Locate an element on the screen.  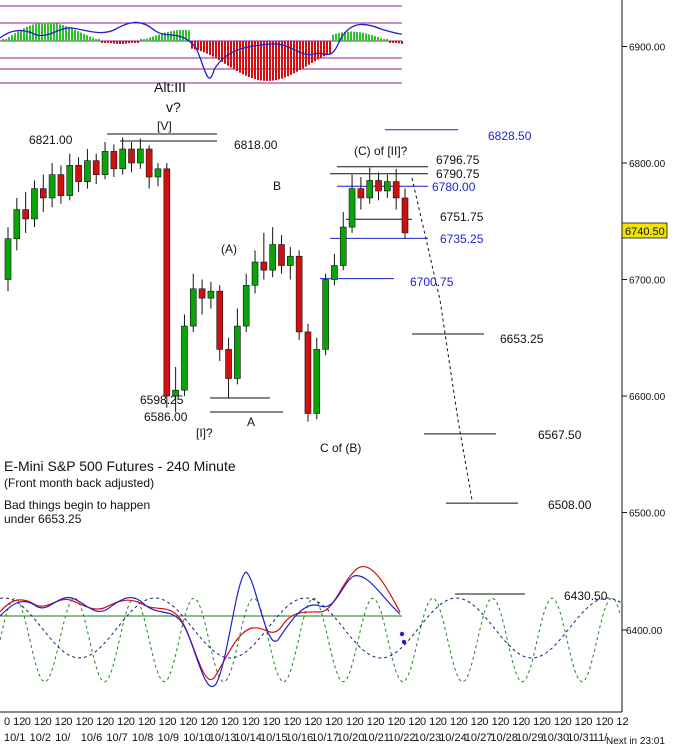
level-label-6828: 6828.50 is located at coordinates (510, 136).